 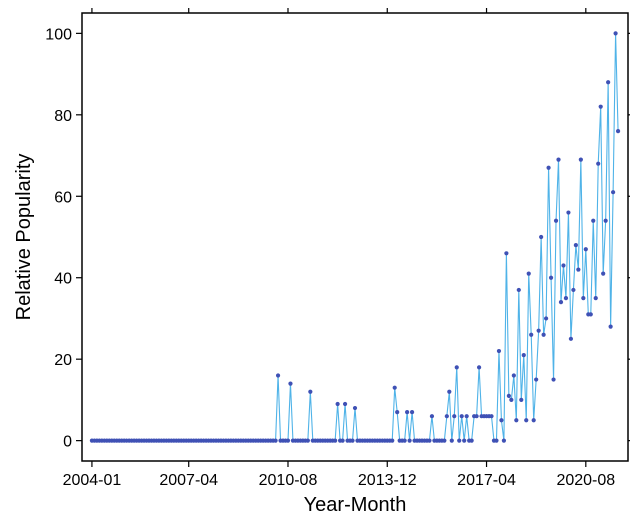 I want to click on x-tick-label: 2007-04, so click(x=188, y=480).